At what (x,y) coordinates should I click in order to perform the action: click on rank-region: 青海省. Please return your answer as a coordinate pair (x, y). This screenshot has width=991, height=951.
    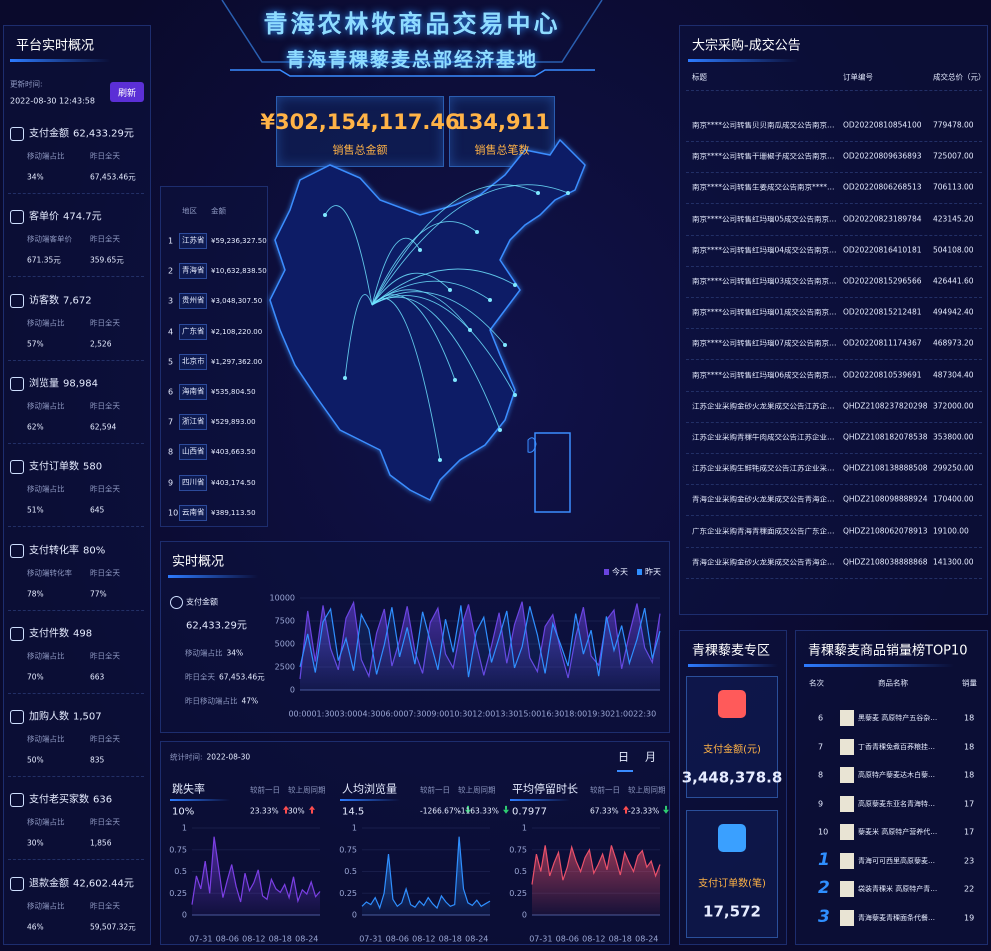
    Looking at the image, I should click on (193, 270).